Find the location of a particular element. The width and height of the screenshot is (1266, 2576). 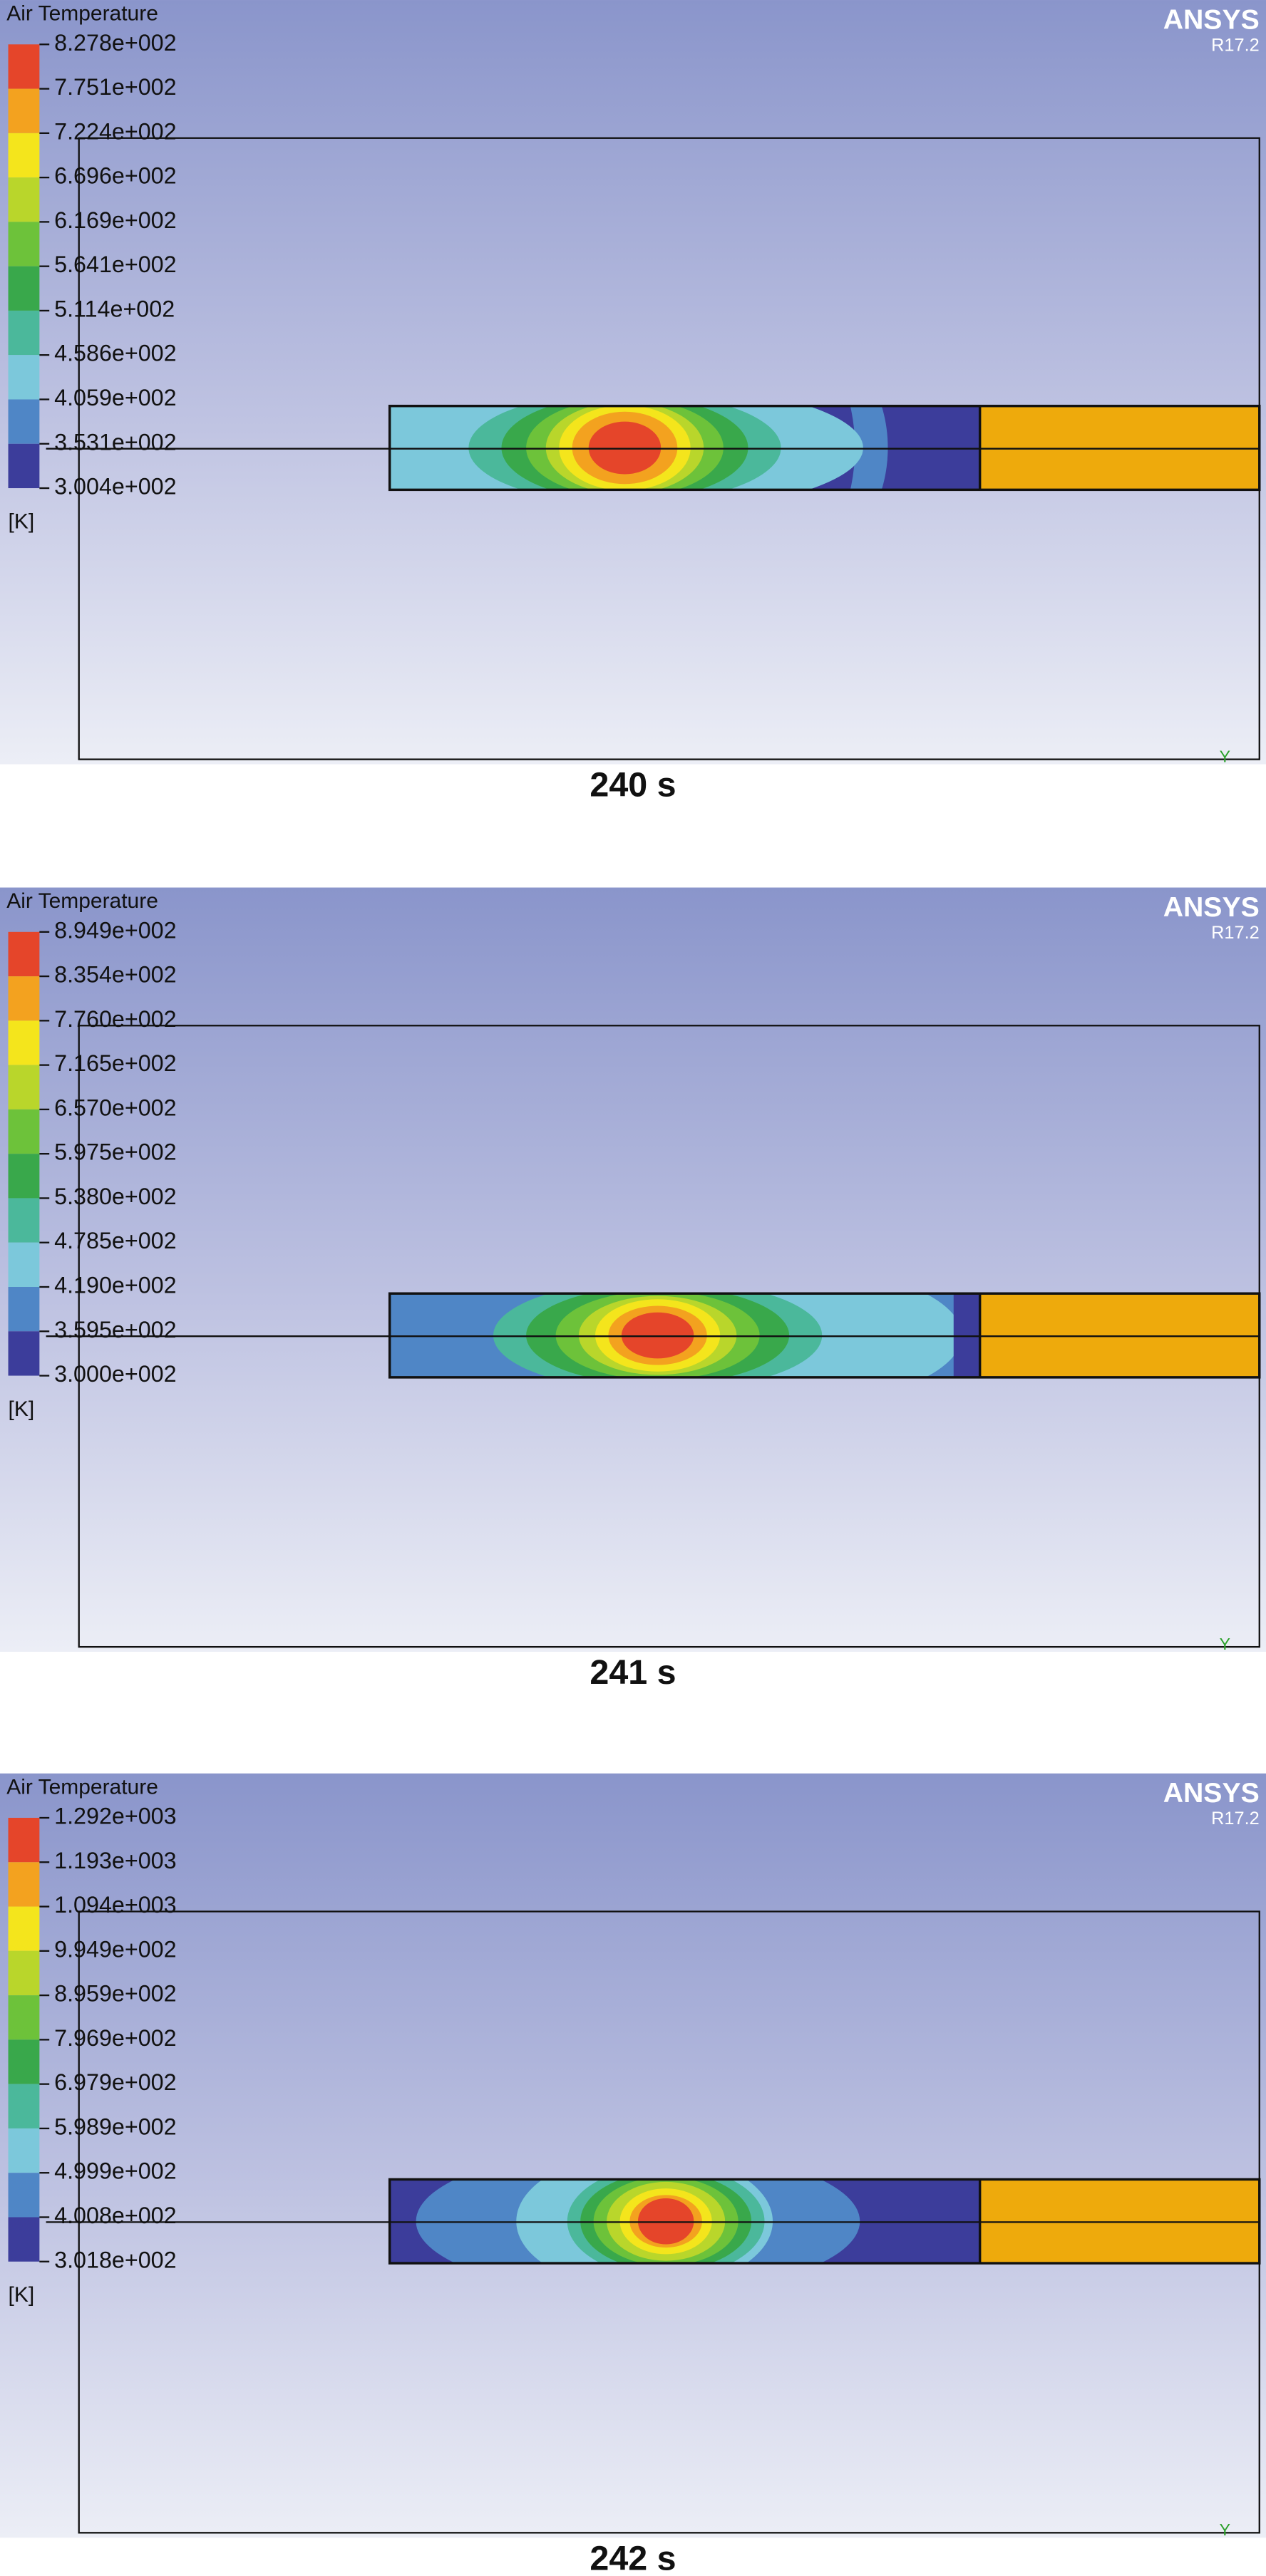

legend-label: 9.949e+002 is located at coordinates (115, 1949).